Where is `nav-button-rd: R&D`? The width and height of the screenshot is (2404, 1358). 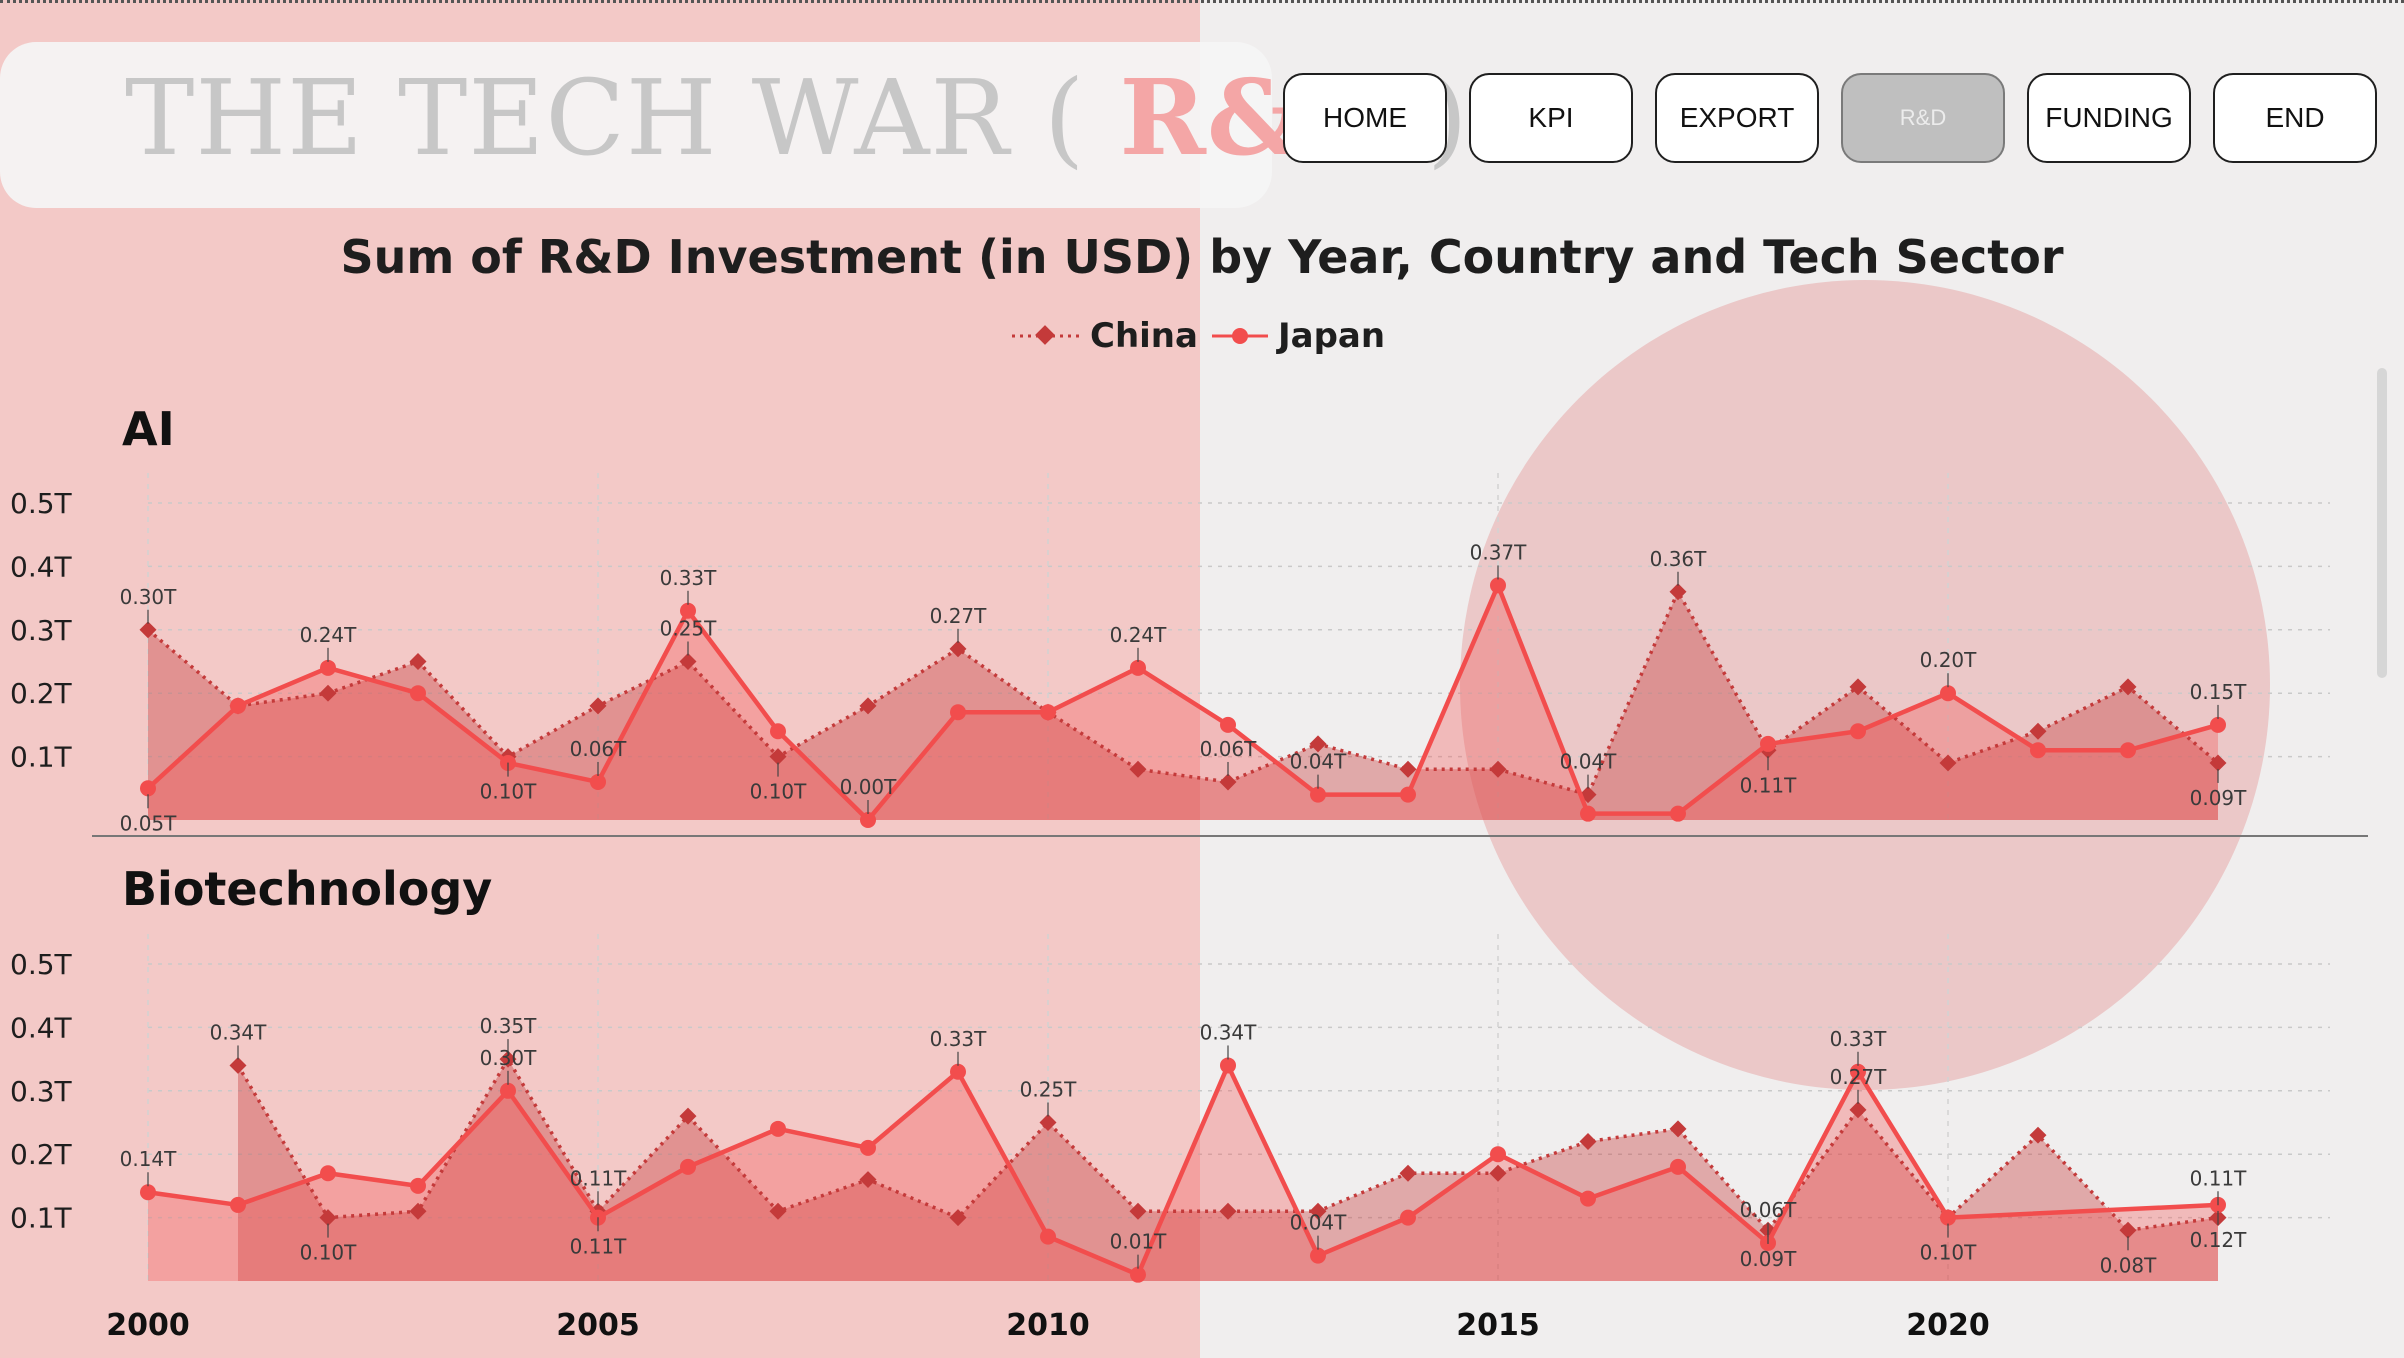 nav-button-rd: R&D is located at coordinates (1923, 118).